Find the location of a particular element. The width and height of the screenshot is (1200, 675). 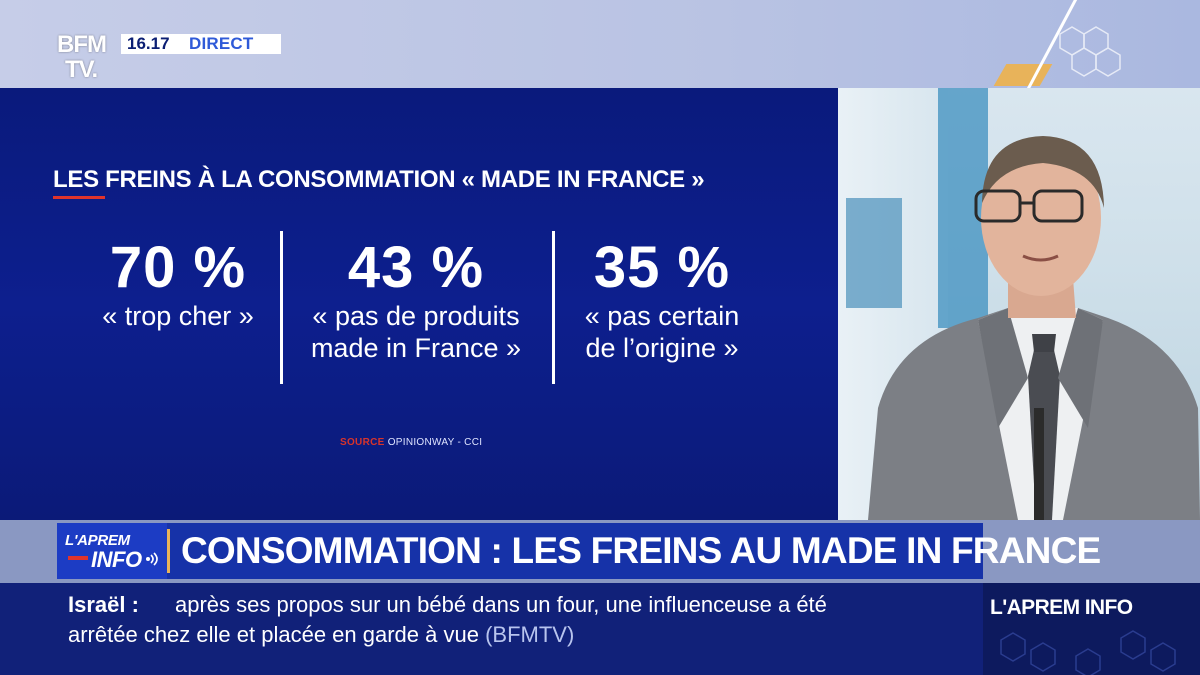

logo-line1: BFM is located at coordinates (82, 44).